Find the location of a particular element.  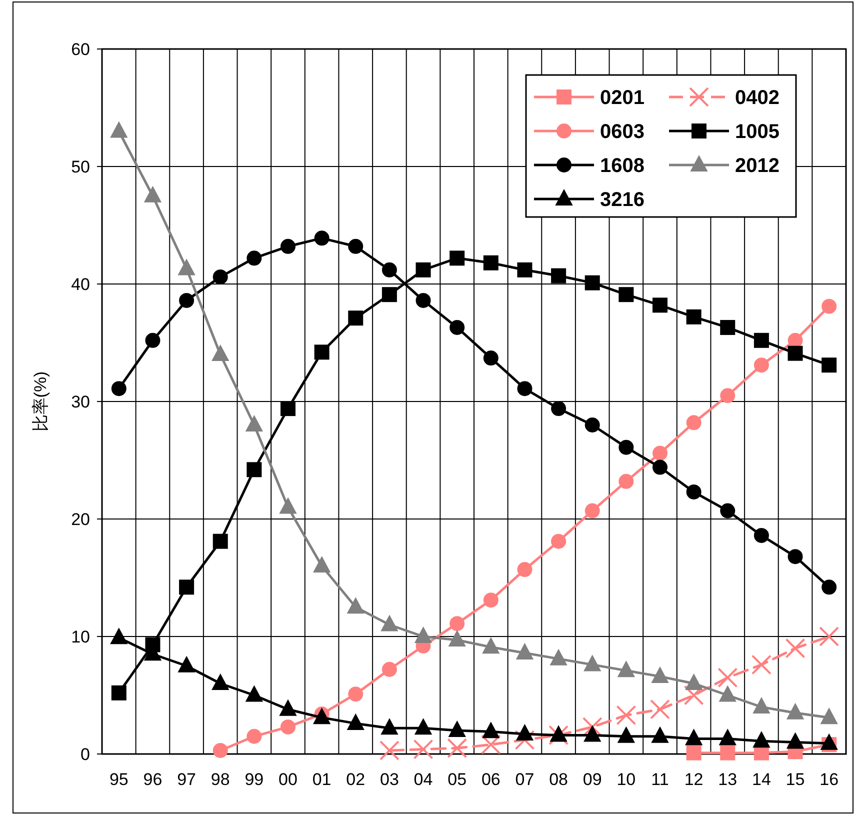

y-tick-label: 30 is located at coordinates (80, 402).